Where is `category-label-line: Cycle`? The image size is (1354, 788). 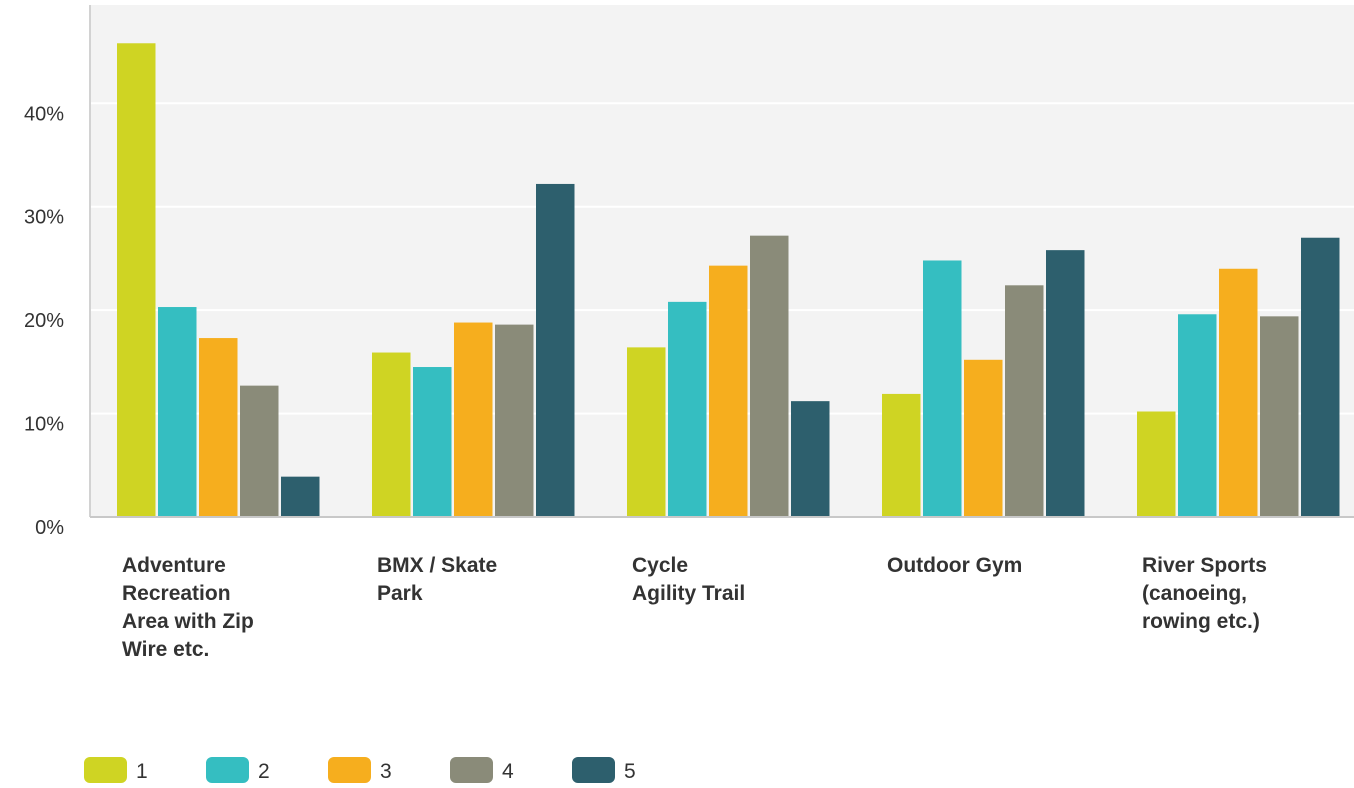
category-label-line: Cycle is located at coordinates (660, 565).